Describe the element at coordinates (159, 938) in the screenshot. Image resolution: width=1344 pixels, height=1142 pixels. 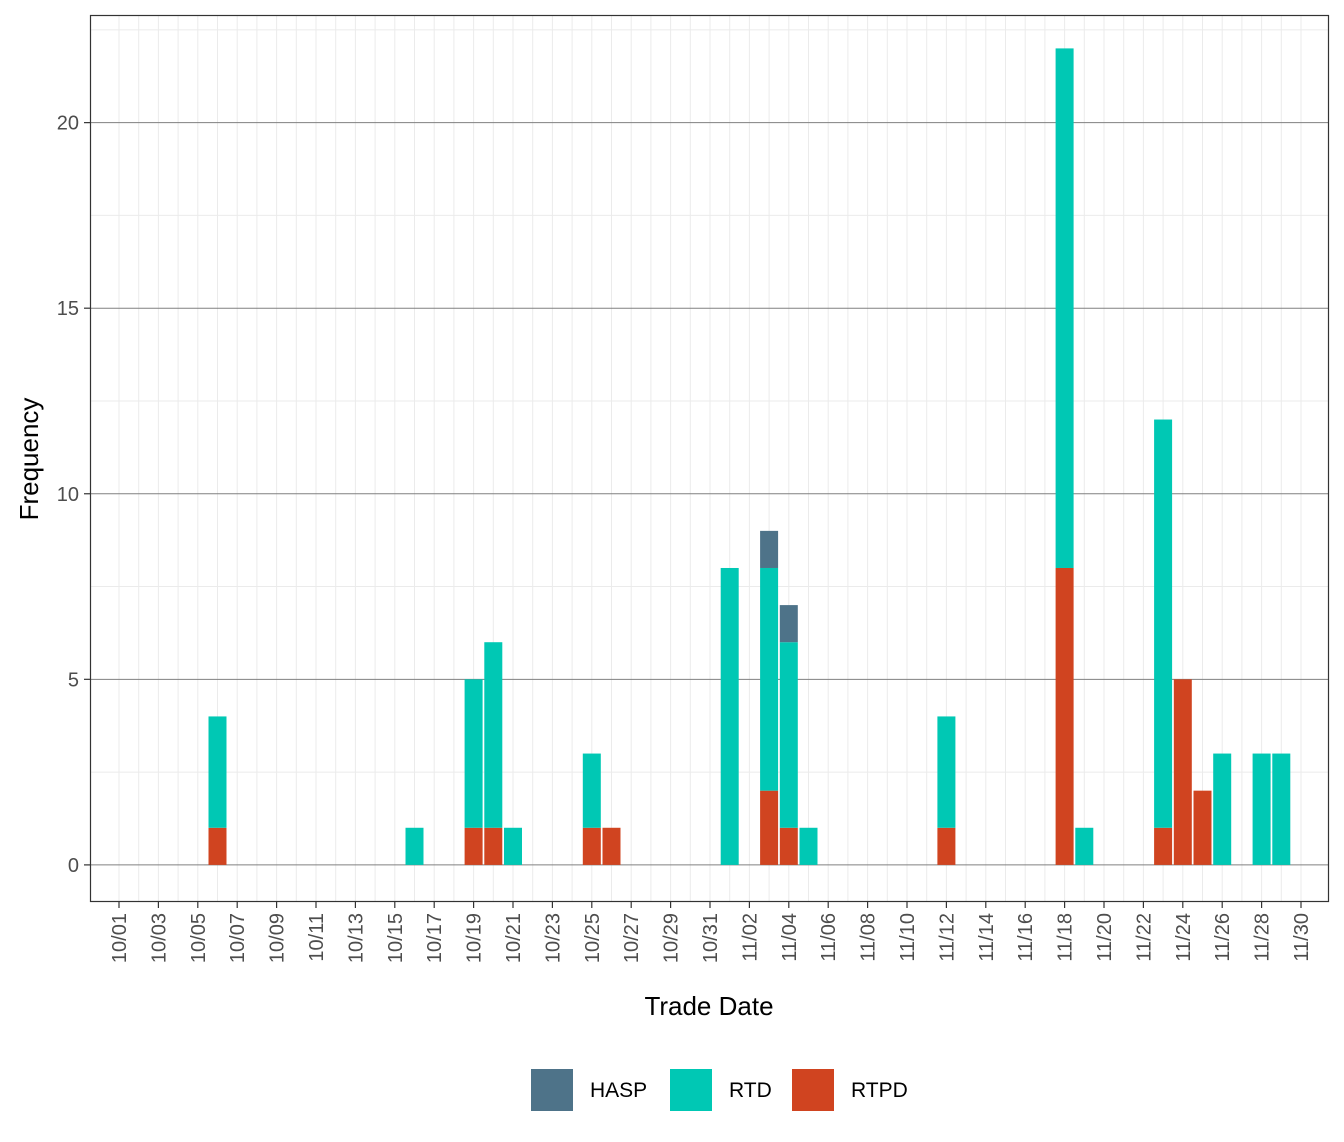
I see `x-tick-label: 10/03` at that location.